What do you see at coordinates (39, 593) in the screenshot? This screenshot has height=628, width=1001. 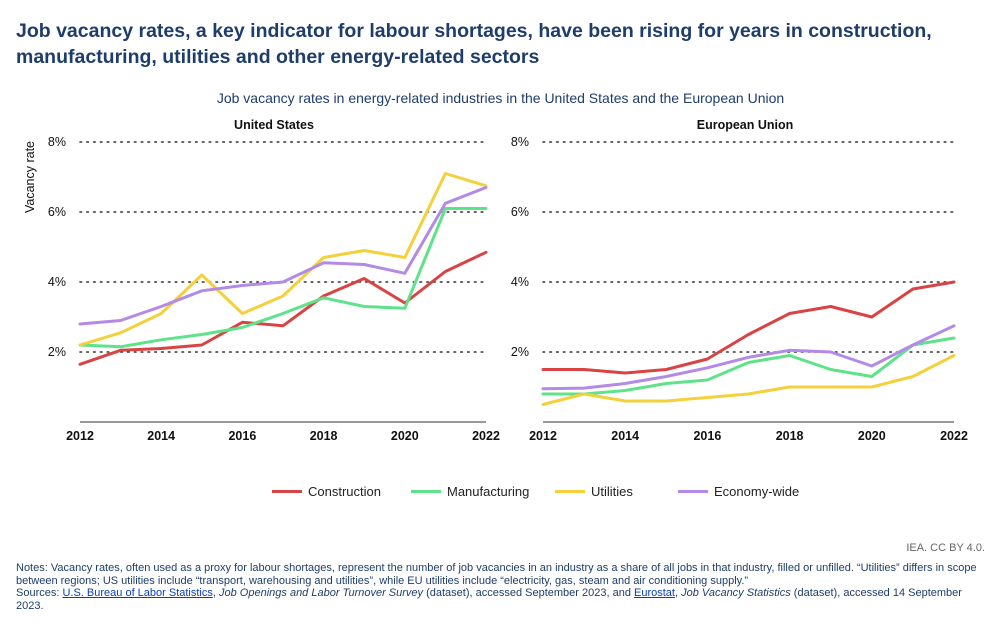 I see `sources-prefix: Sources:` at bounding box center [39, 593].